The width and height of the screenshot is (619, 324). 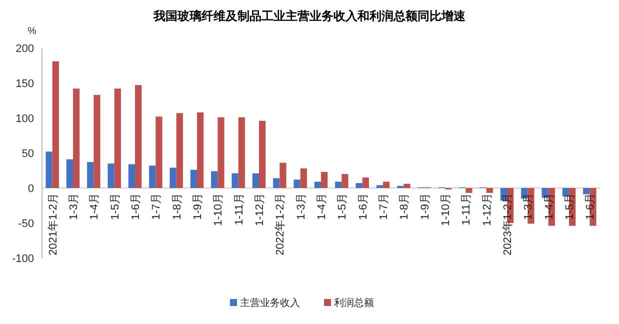 I want to click on y-tick-label: -50, so click(x=26, y=224).